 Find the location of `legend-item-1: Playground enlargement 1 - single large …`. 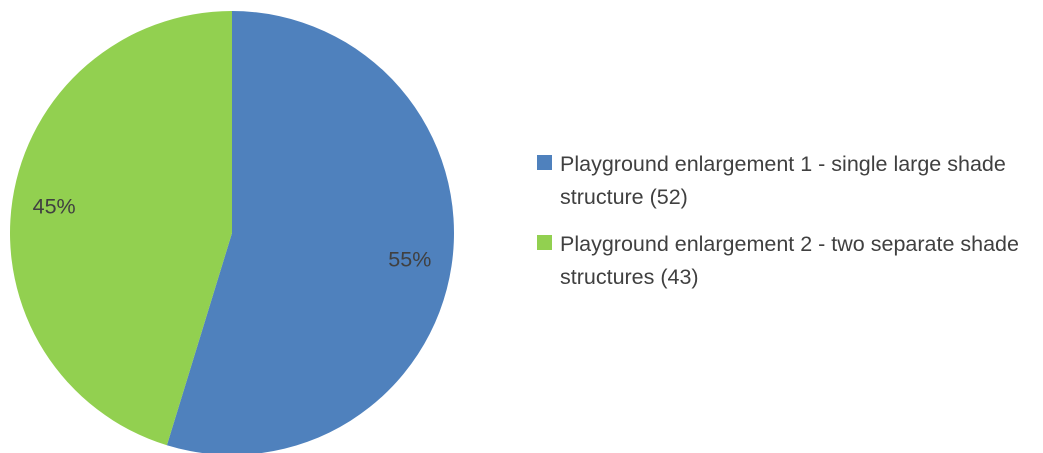

legend-item-1: Playground enlargement 1 - single large … is located at coordinates (787, 181).